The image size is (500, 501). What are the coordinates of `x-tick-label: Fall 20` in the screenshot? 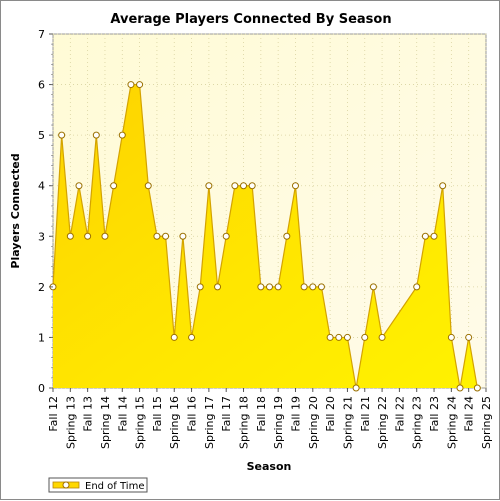 It's located at (330, 414).